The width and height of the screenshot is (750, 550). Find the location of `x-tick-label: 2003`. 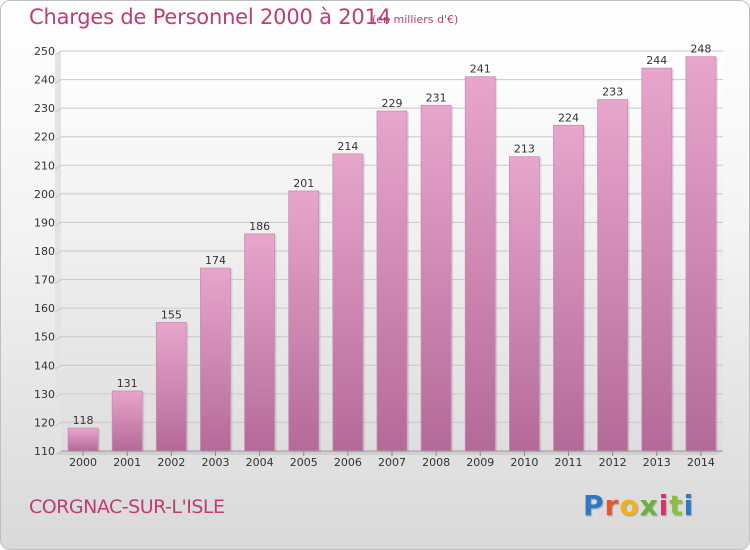

x-tick-label: 2003 is located at coordinates (215, 462).